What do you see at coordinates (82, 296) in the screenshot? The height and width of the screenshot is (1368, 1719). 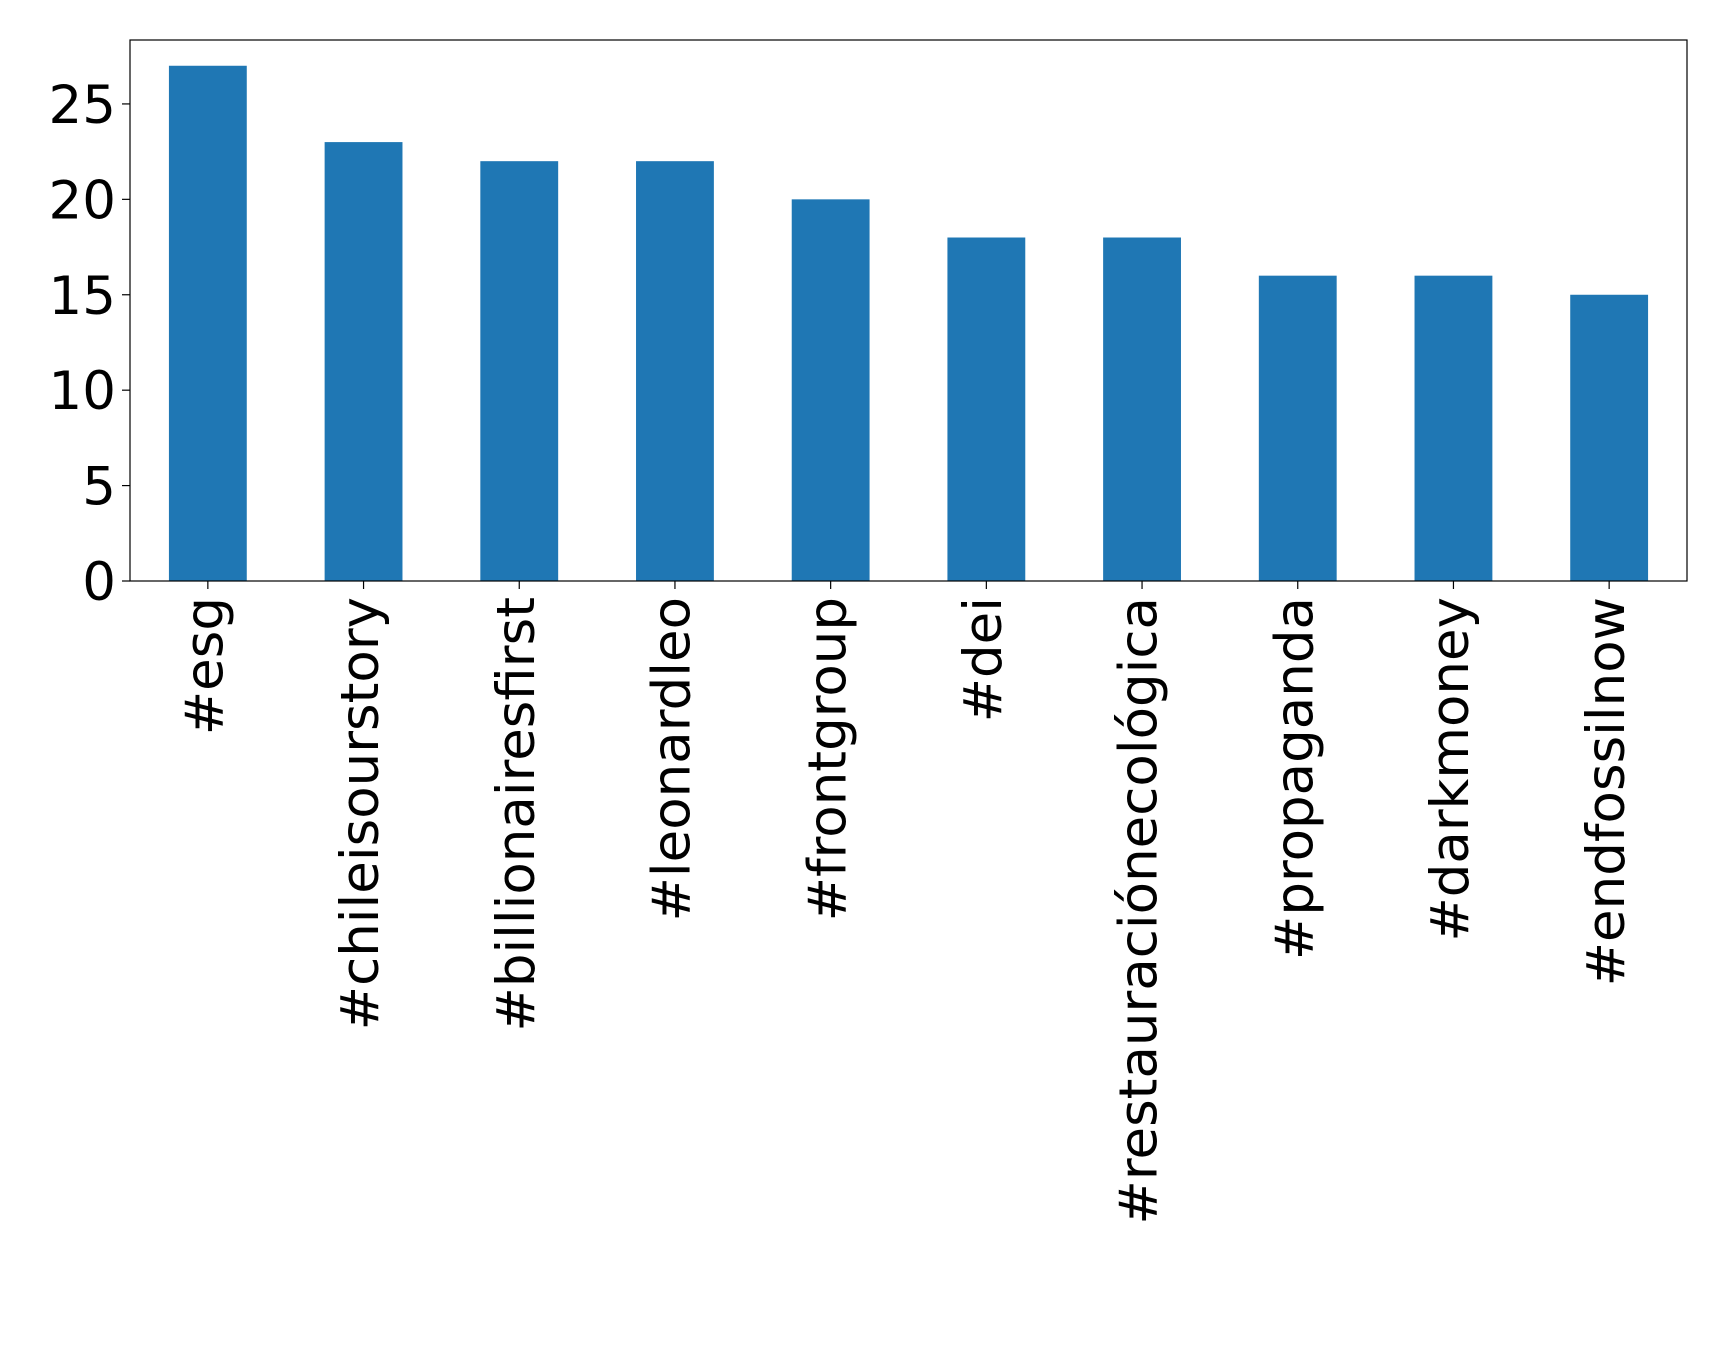 I see `y-tick-label: 15` at bounding box center [82, 296].